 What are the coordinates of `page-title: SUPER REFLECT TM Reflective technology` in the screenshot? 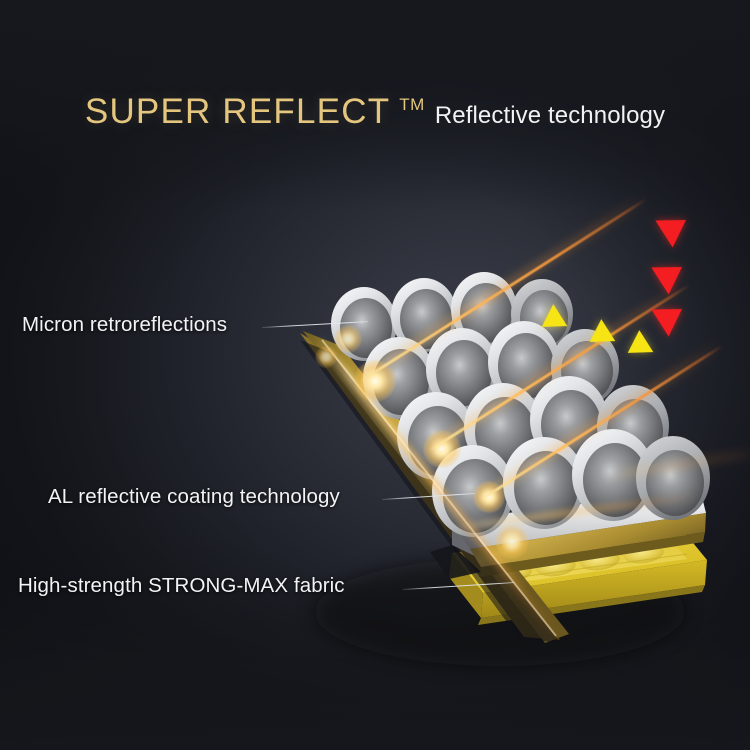 It's located at (375, 112).